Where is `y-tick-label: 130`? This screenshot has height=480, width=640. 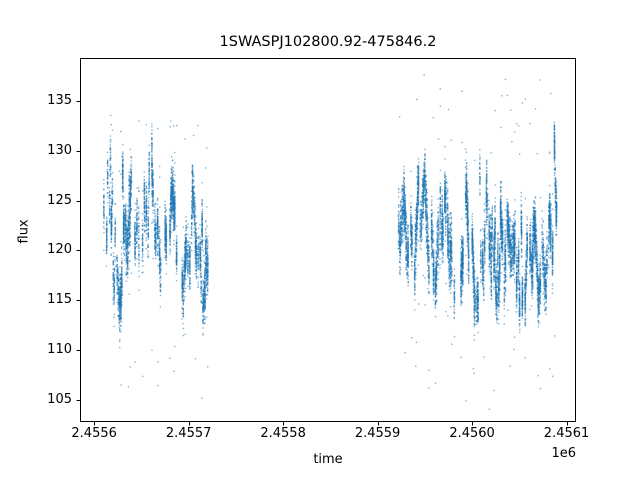
y-tick-label: 130 is located at coordinates (59, 150).